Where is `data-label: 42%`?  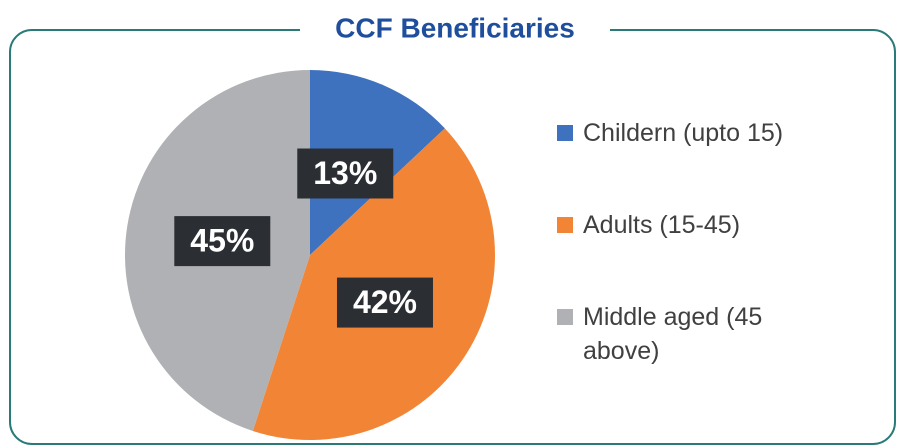 data-label: 42% is located at coordinates (385, 302).